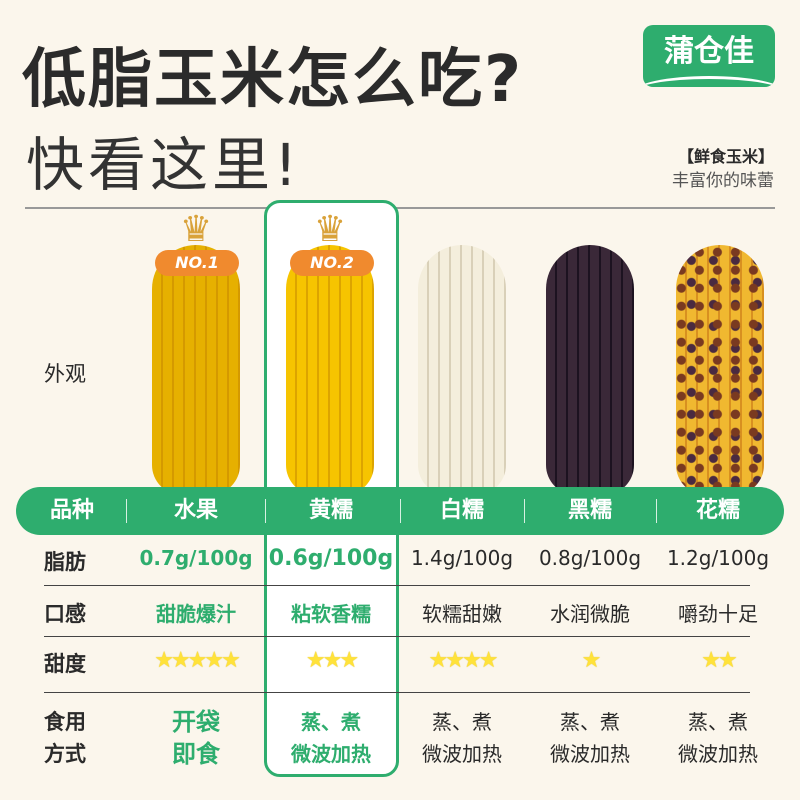 The width and height of the screenshot is (800, 800). Describe the element at coordinates (718, 614) in the screenshot. I see `table-cell: 嚼劲十足` at that location.